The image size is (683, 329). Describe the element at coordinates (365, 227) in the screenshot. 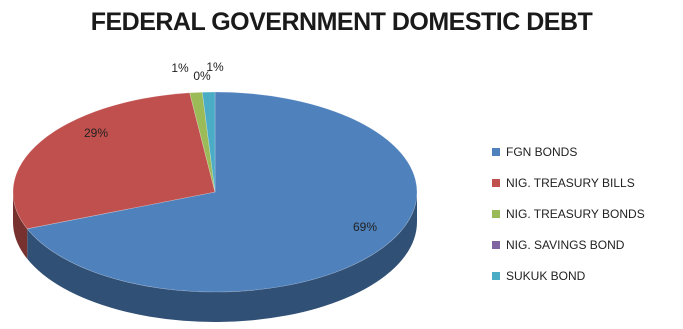

I see `data-label-0: 69%` at that location.